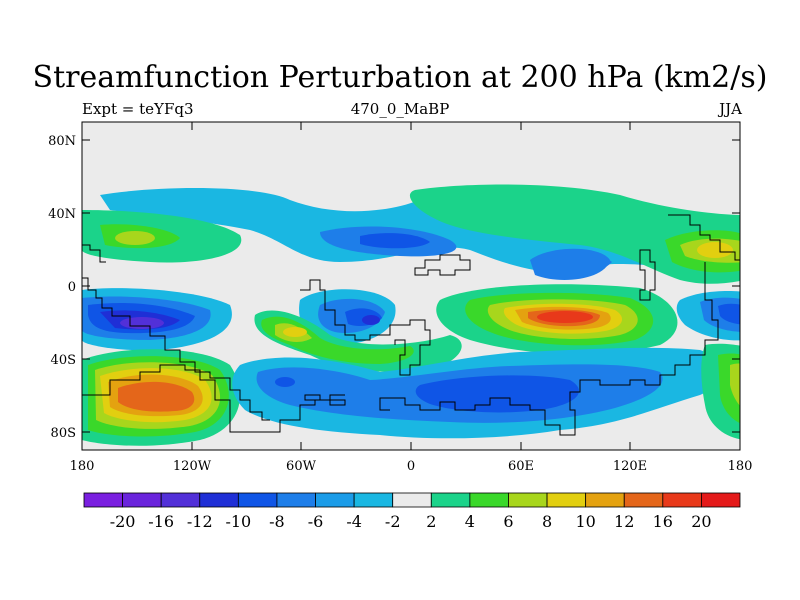  I want to click on colorbar-label: -4, so click(354, 521).